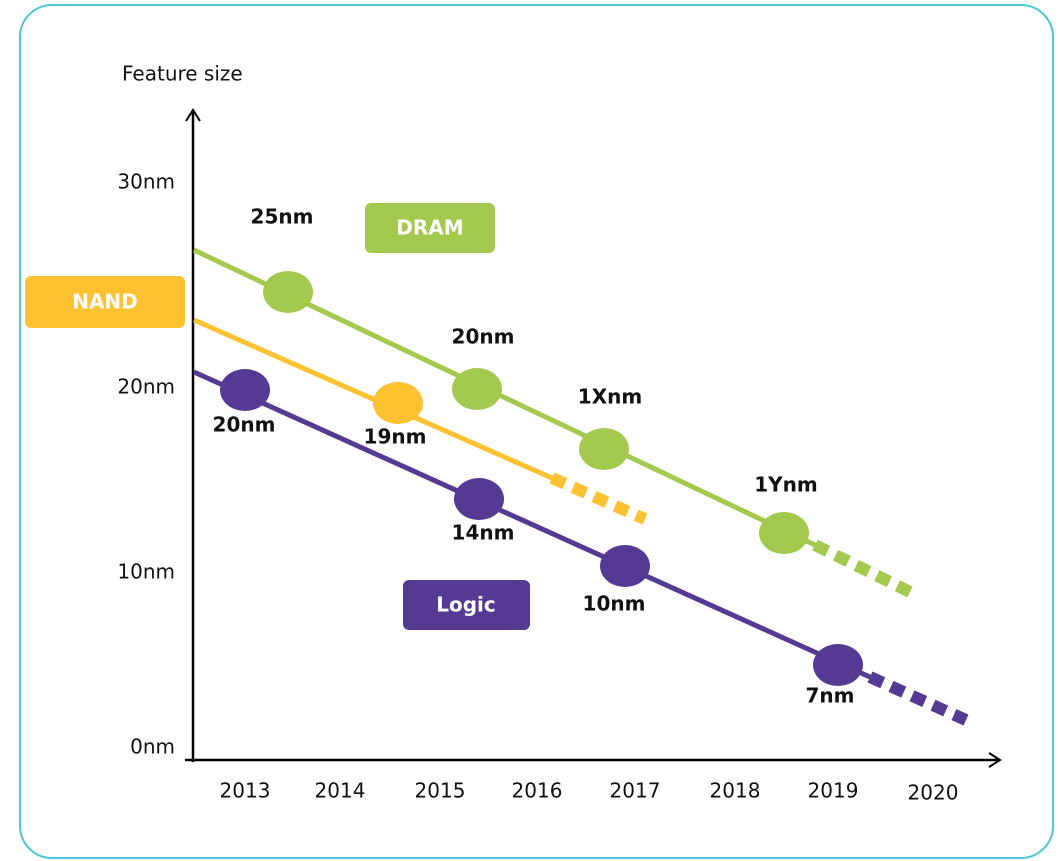 The width and height of the screenshot is (1058, 861). What do you see at coordinates (614, 604) in the screenshot?
I see `node-label: 10nm` at bounding box center [614, 604].